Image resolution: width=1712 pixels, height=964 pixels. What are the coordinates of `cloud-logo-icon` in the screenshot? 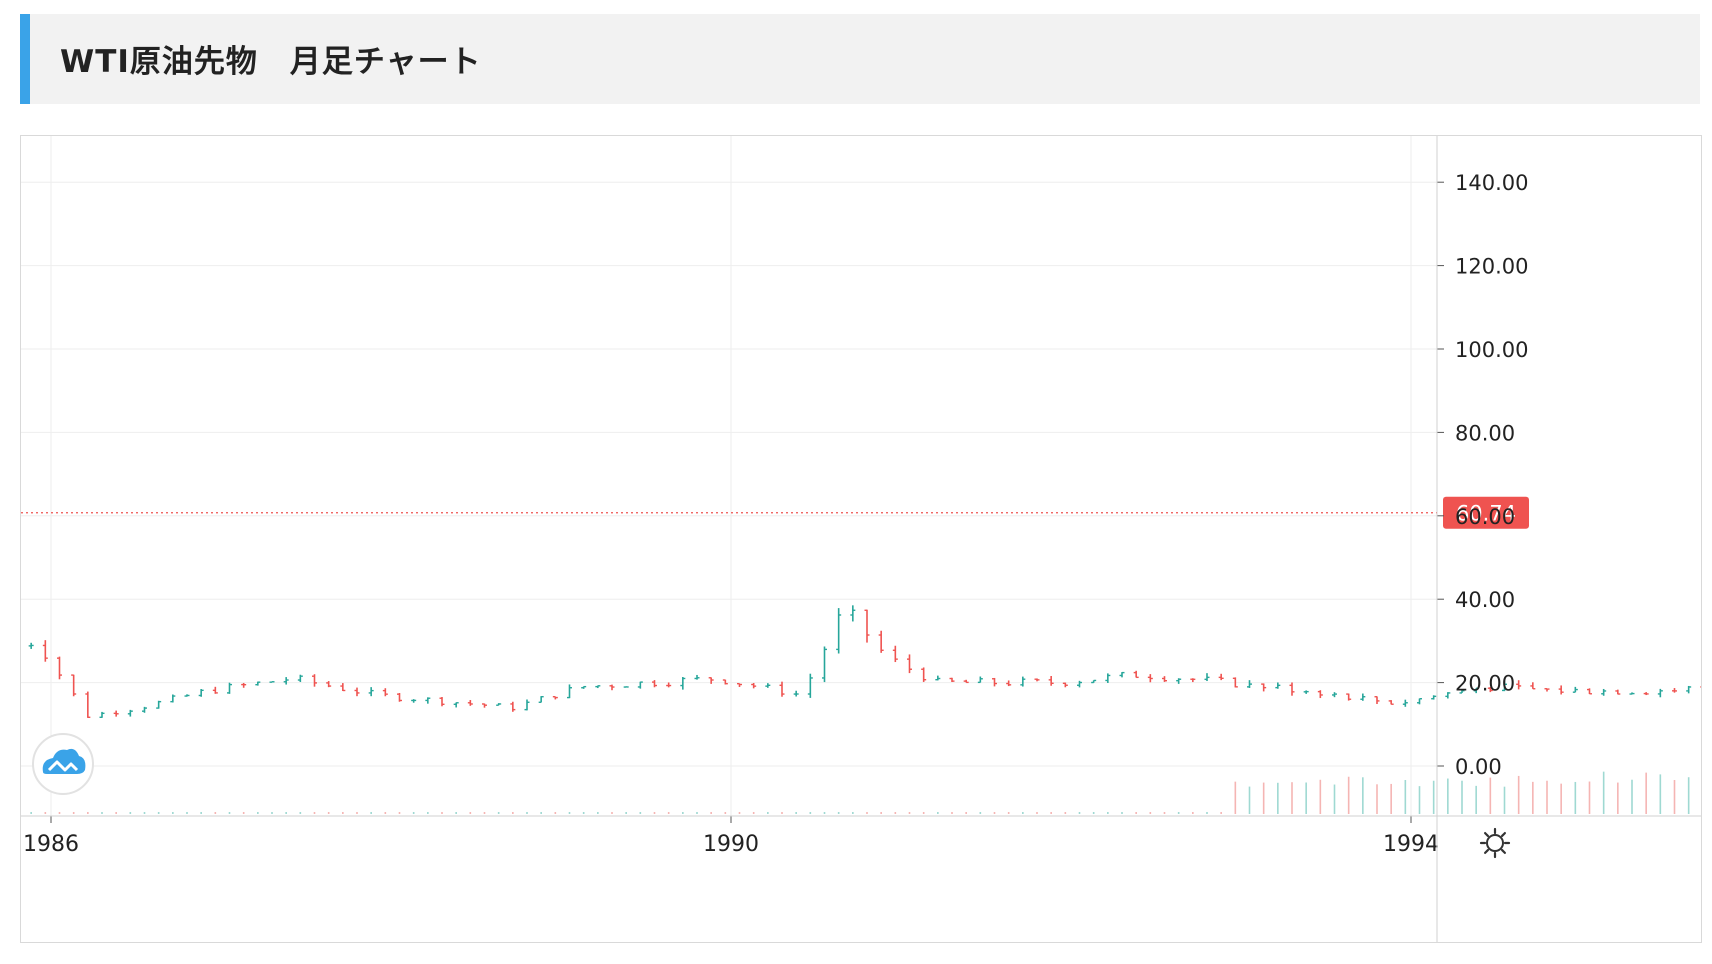 It's located at (63, 764).